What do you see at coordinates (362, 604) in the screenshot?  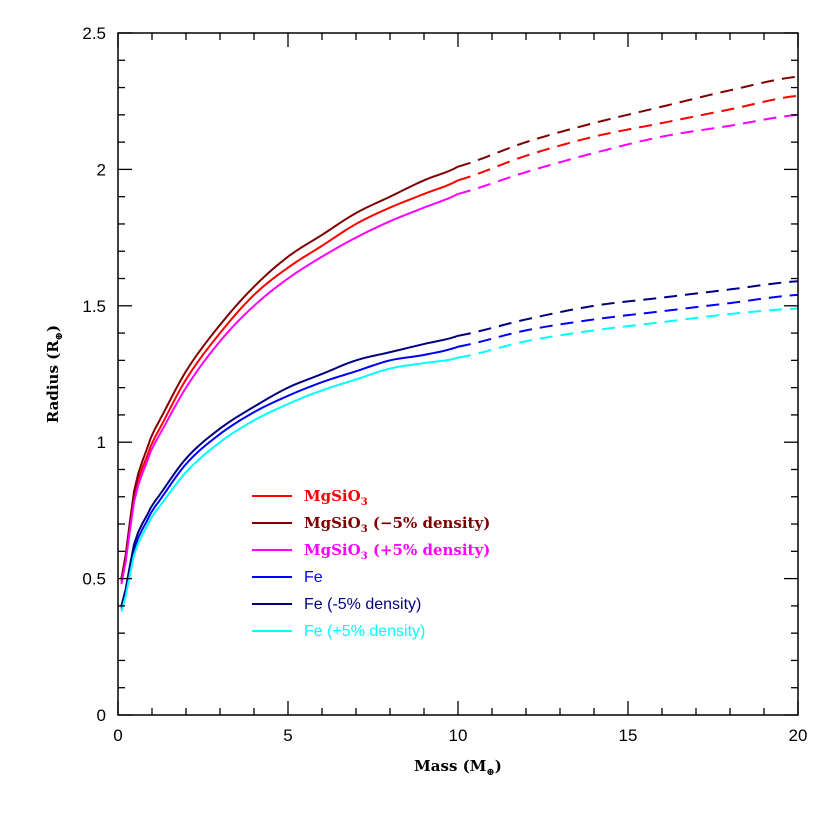 I see `legend-label-fe-5-density: Fe (-5% density)` at bounding box center [362, 604].